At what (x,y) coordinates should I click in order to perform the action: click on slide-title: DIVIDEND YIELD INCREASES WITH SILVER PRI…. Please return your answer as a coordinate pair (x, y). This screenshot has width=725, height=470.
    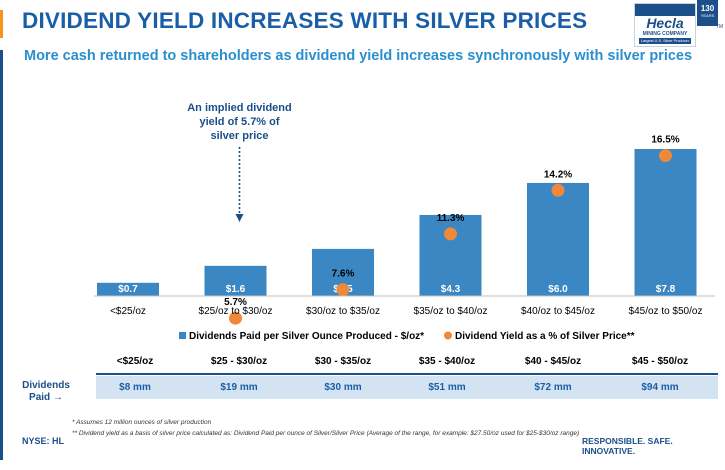
    Looking at the image, I should click on (305, 20).